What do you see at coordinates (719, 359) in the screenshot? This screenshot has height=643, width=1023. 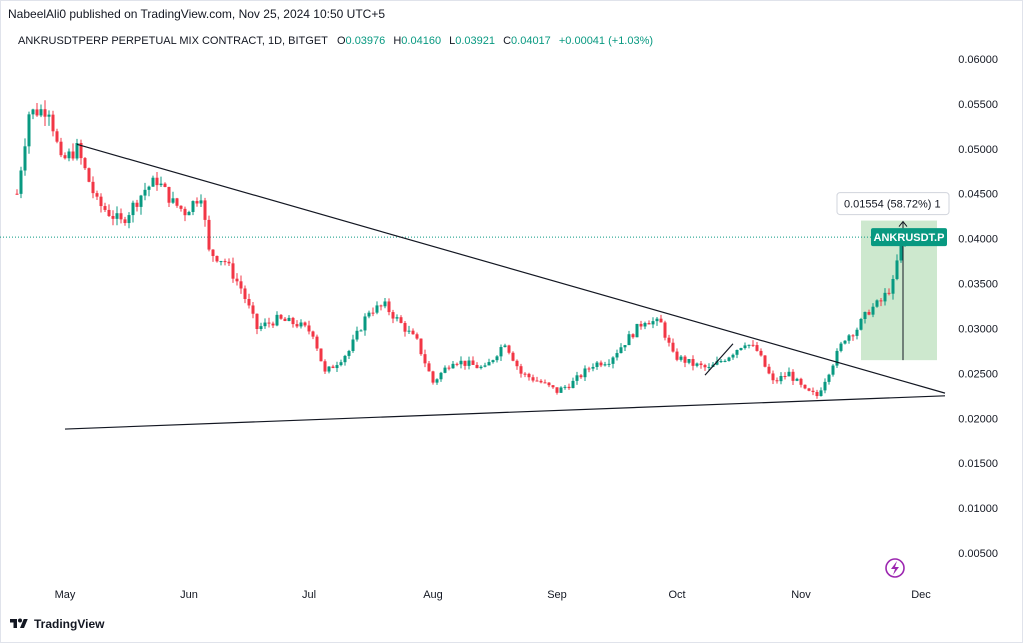 I see `trendline-small-channel` at bounding box center [719, 359].